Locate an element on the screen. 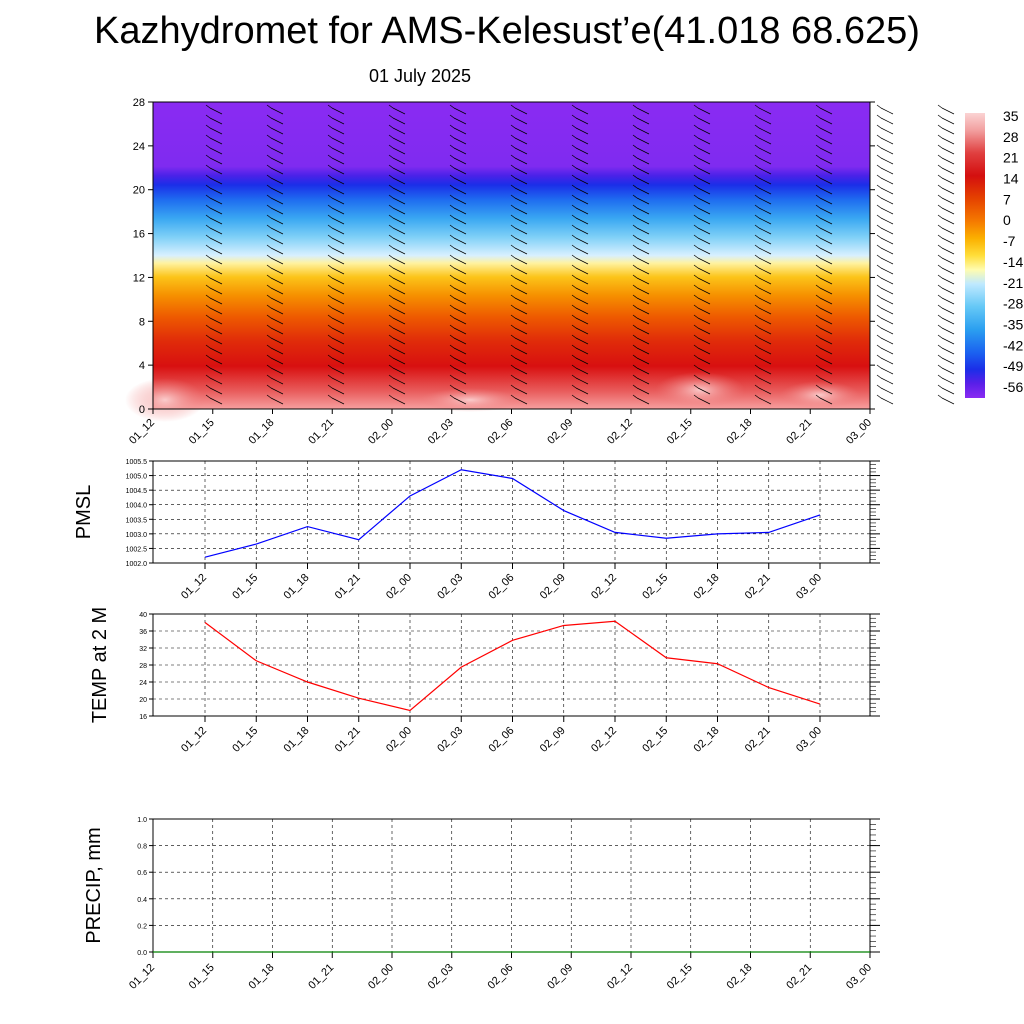 This screenshot has width=1024, height=1024. y-tick-label: 1005.0 is located at coordinates (137, 477).